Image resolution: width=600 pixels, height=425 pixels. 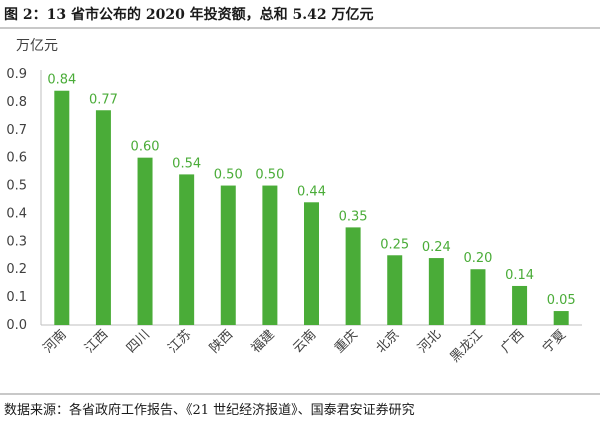 What do you see at coordinates (186, 163) in the screenshot?
I see `value-label: 0.54` at bounding box center [186, 163].